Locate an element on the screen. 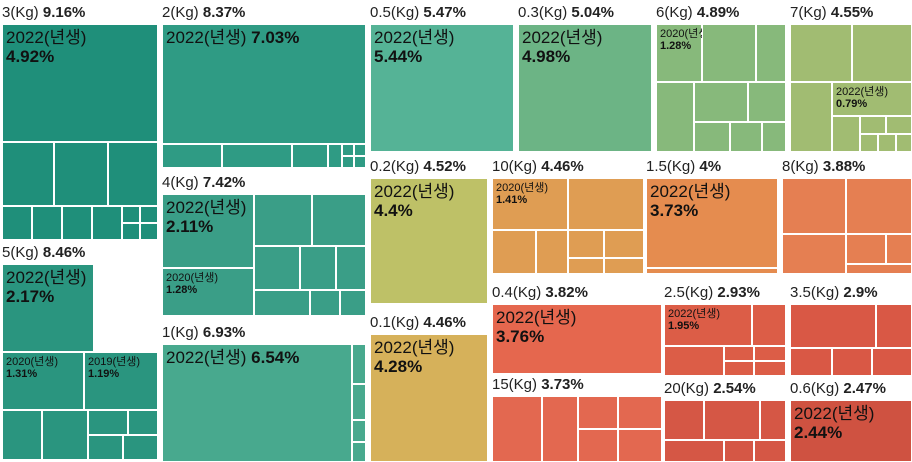 The height and width of the screenshot is (462, 912). treemap-cell: 2022(년생) 4.92% is located at coordinates (80, 83).